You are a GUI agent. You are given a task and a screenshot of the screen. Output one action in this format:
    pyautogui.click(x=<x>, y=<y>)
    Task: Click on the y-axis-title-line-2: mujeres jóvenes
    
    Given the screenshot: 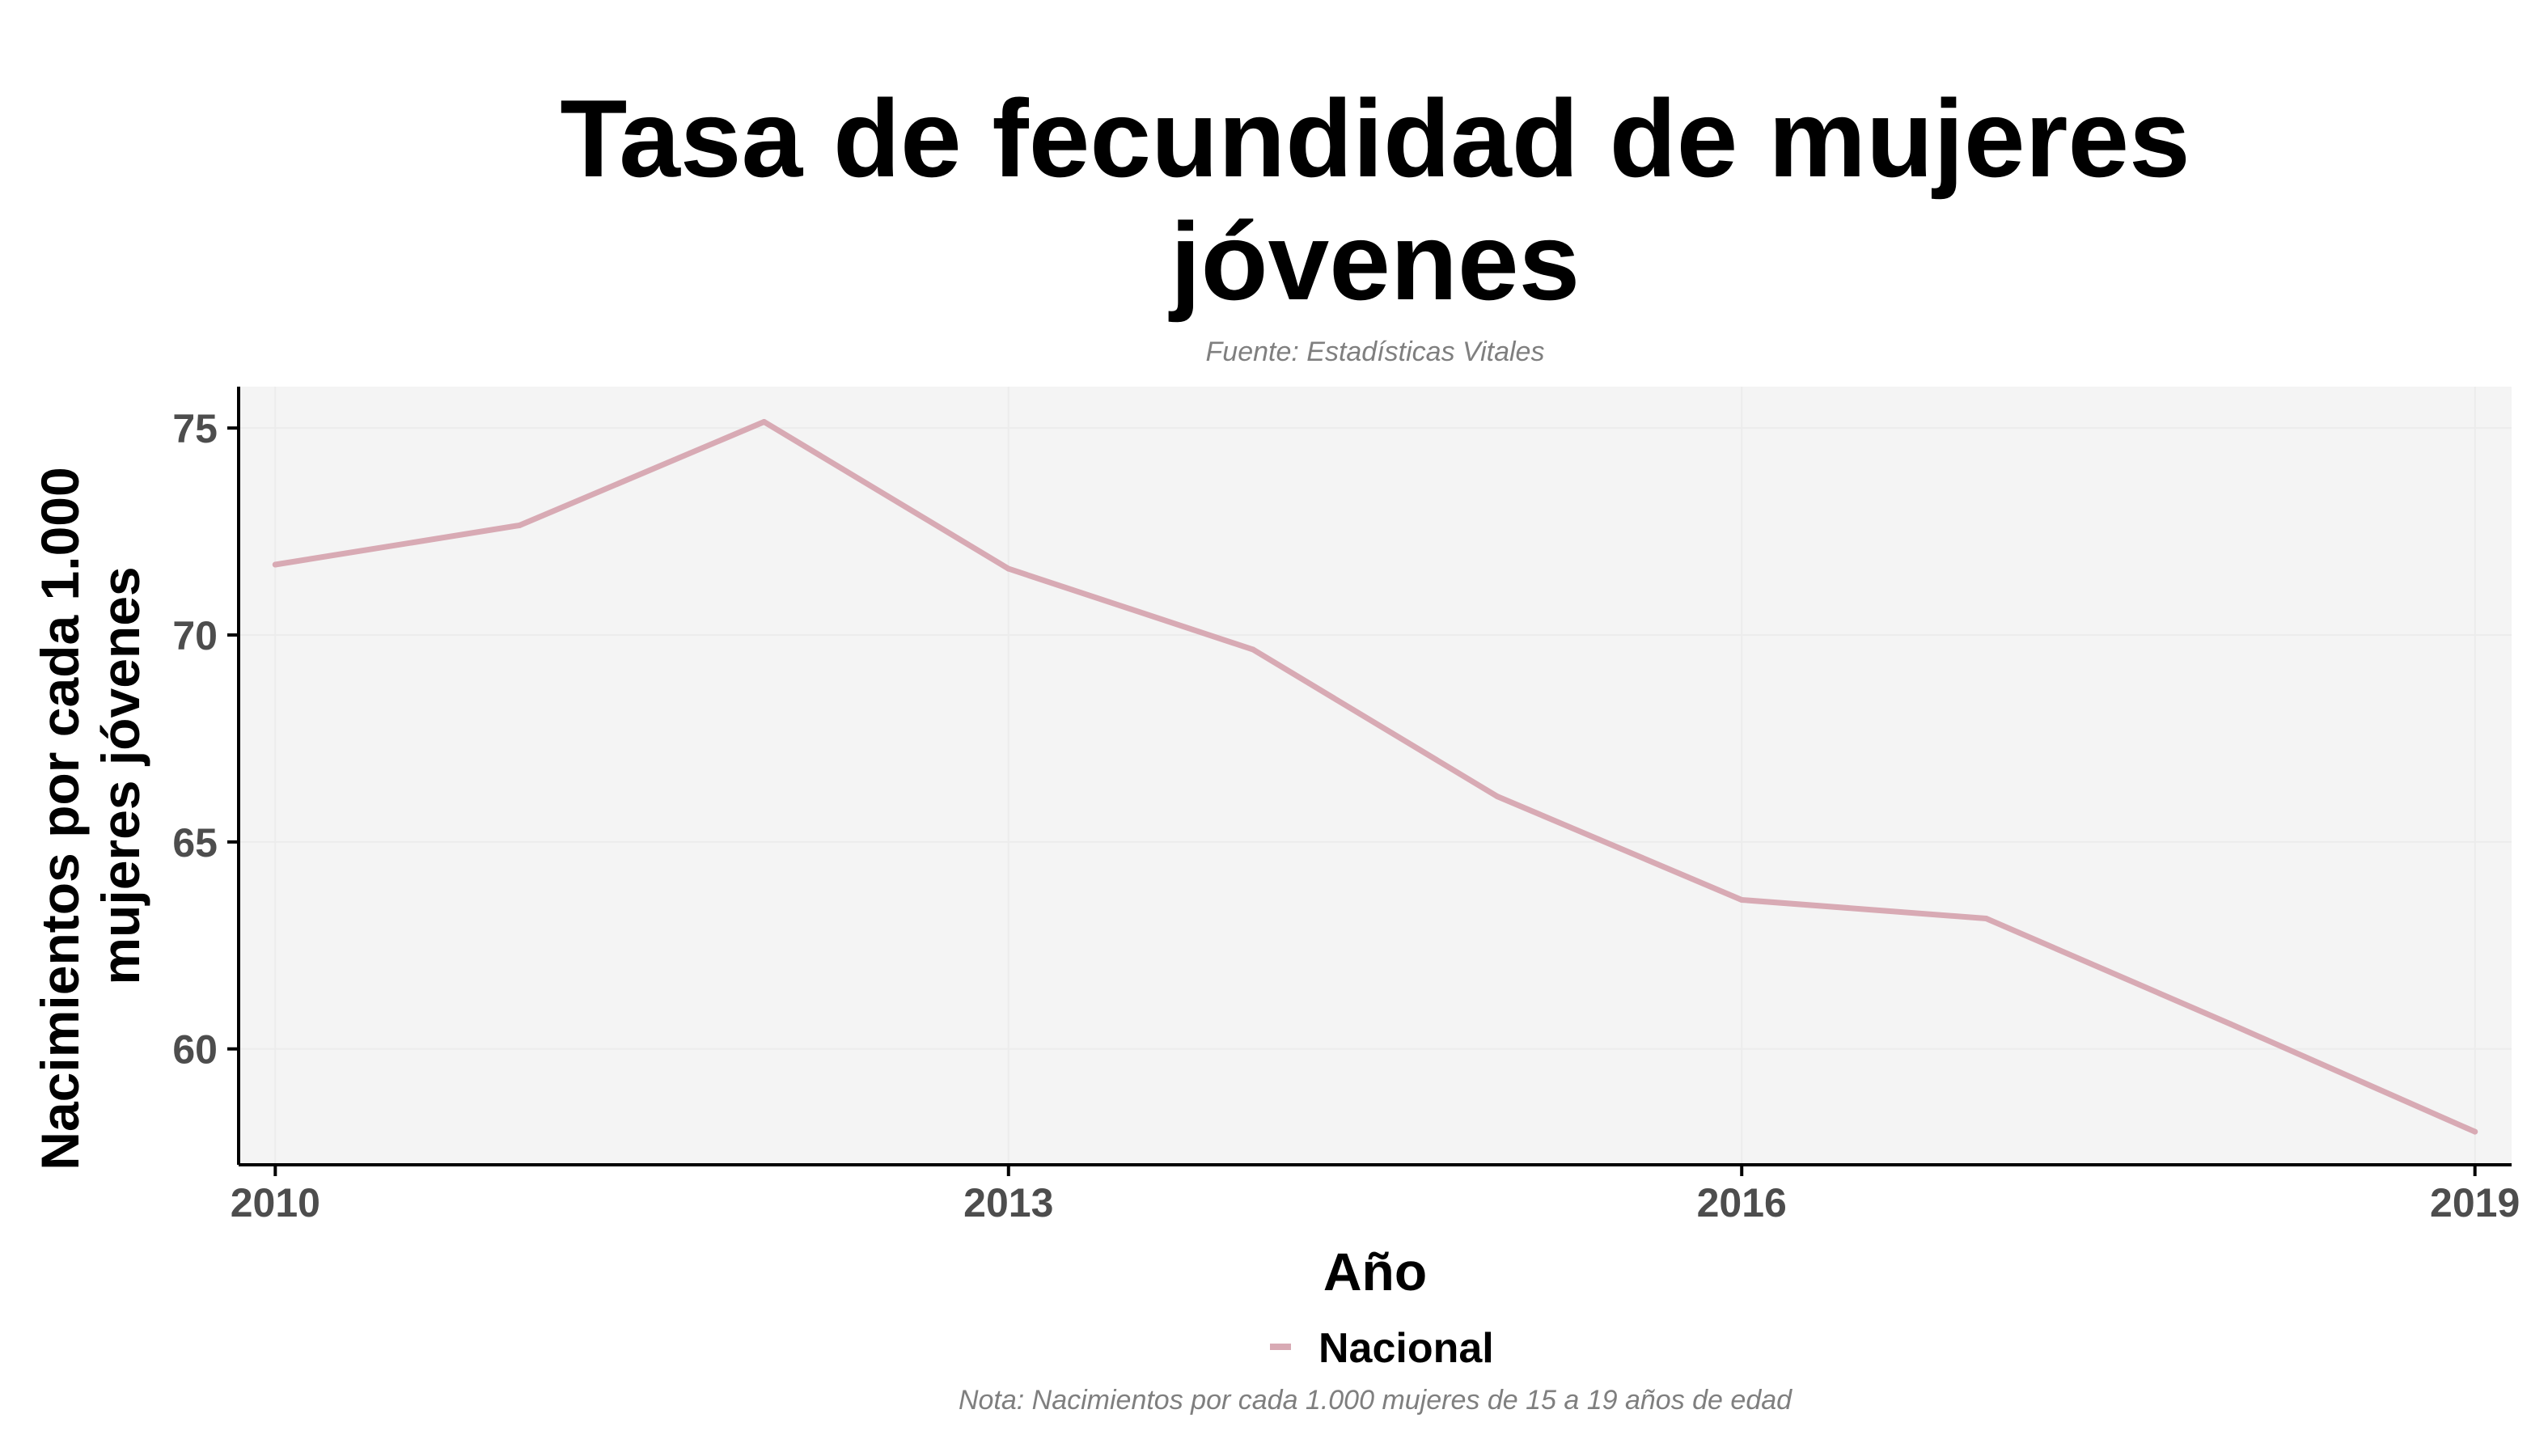 What is the action you would take?
    pyautogui.click(x=121, y=775)
    